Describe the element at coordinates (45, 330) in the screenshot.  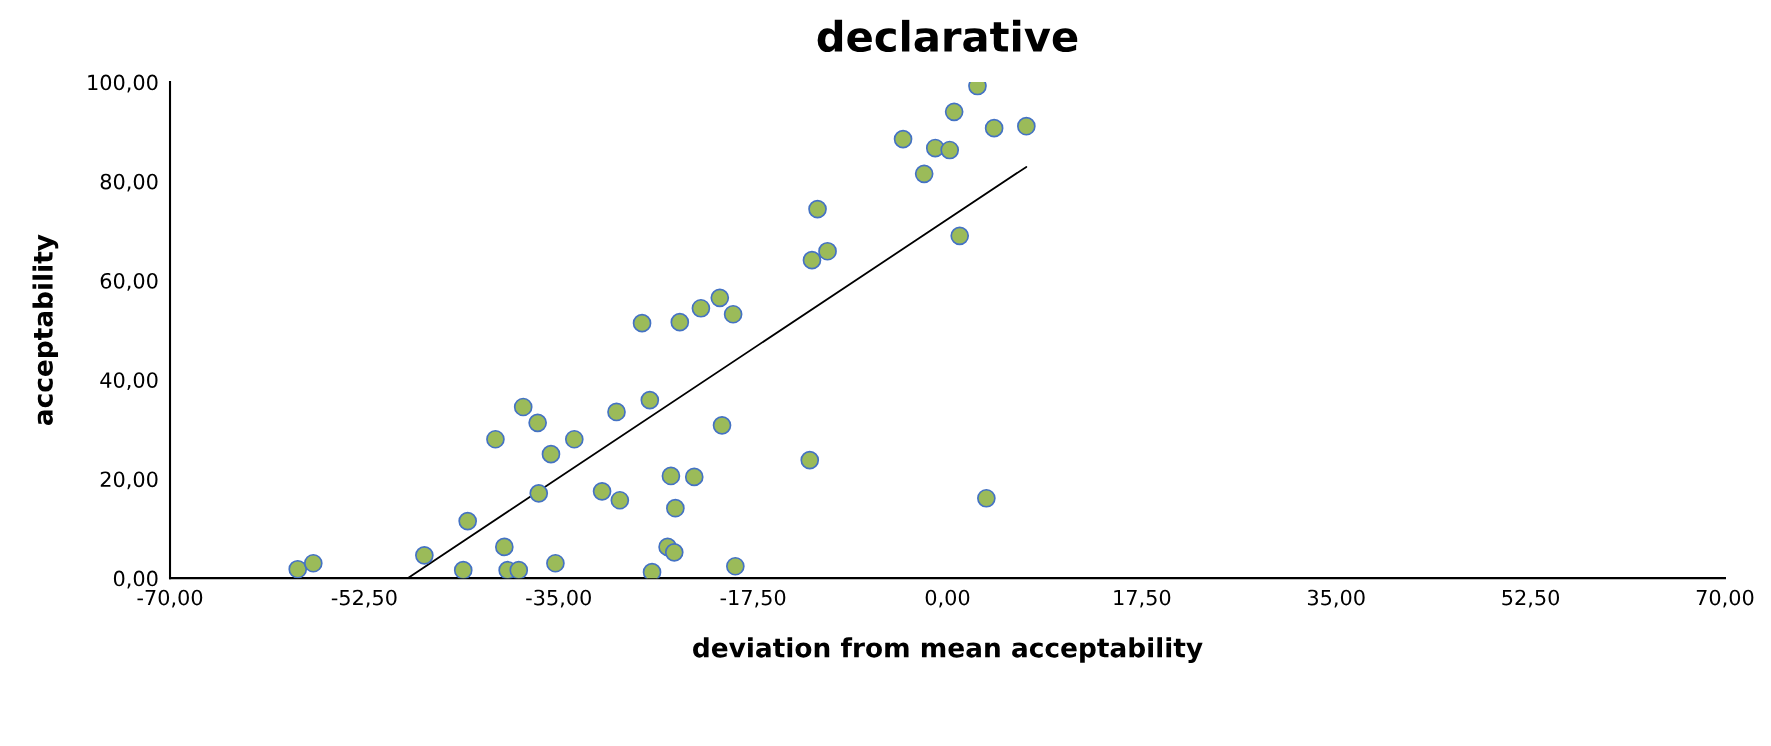
I see `y-axis-title: acceptability` at that location.